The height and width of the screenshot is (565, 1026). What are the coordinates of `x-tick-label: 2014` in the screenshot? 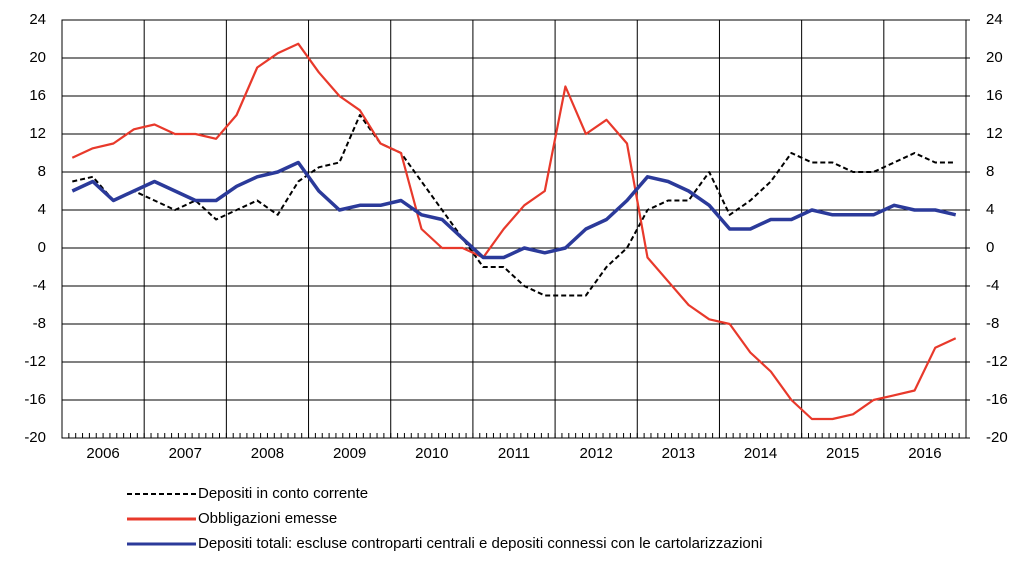 It's located at (760, 453).